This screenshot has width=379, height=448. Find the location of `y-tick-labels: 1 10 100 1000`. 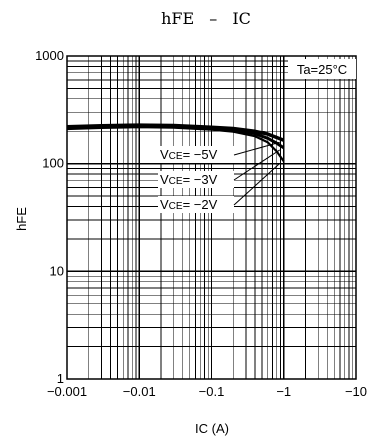

y-tick-labels: 1 10 100 1000 is located at coordinates (49, 217).